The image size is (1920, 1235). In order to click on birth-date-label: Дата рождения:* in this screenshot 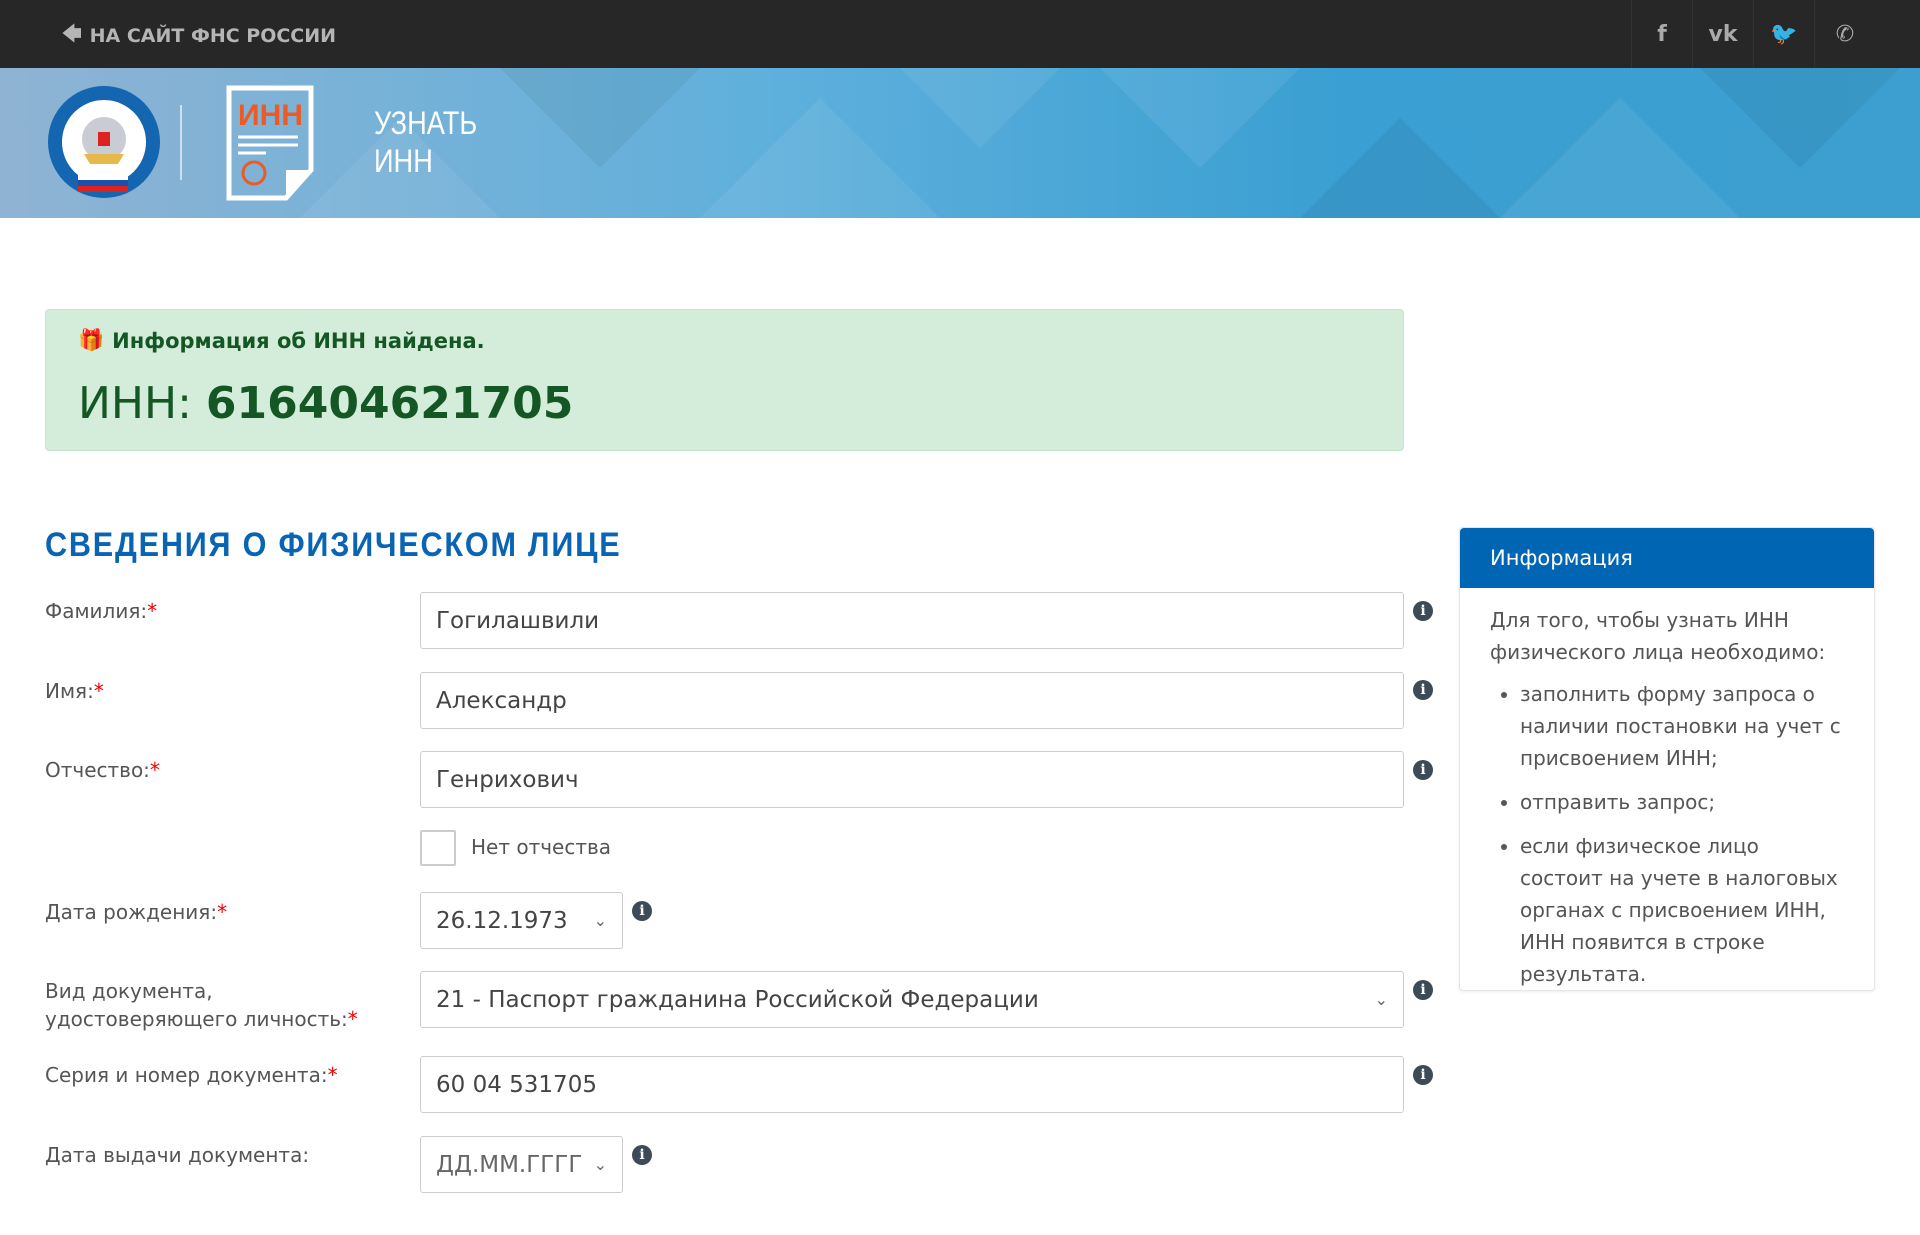, I will do `click(136, 912)`.